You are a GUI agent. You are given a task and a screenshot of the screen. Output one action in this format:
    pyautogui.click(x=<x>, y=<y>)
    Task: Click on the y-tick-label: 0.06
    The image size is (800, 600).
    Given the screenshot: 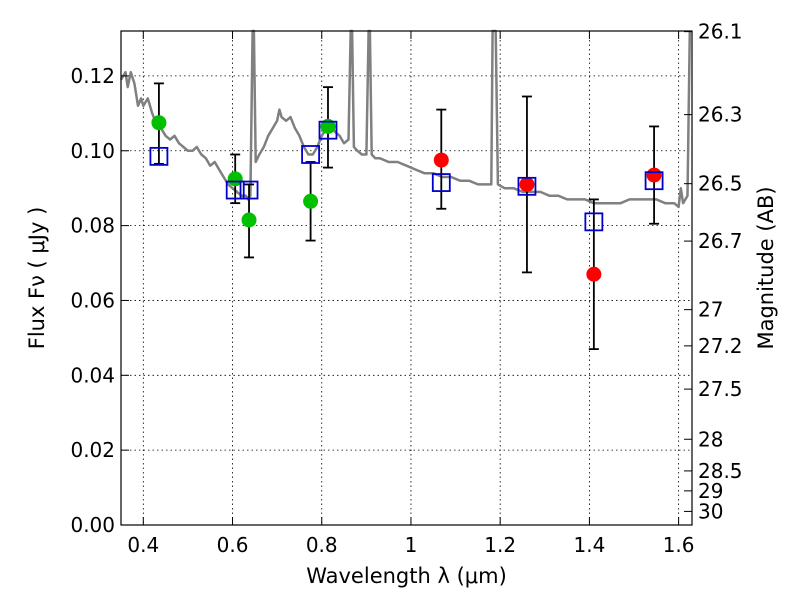 What is the action you would take?
    pyautogui.click(x=92, y=300)
    